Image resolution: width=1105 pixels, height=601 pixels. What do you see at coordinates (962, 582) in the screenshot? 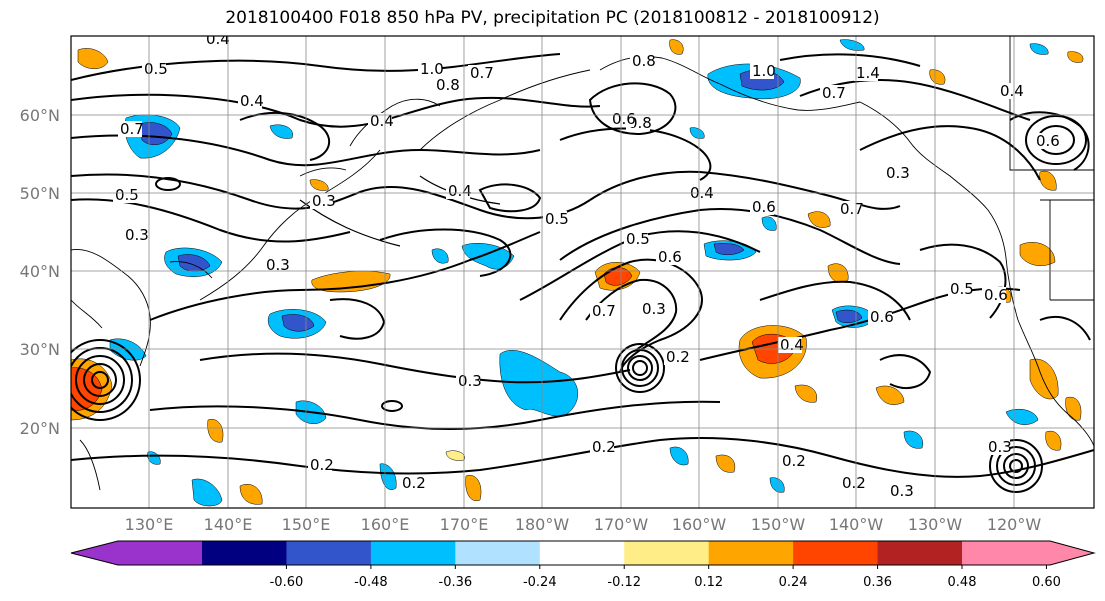
I see `colorbar-tick-label: 0.48` at bounding box center [962, 582].